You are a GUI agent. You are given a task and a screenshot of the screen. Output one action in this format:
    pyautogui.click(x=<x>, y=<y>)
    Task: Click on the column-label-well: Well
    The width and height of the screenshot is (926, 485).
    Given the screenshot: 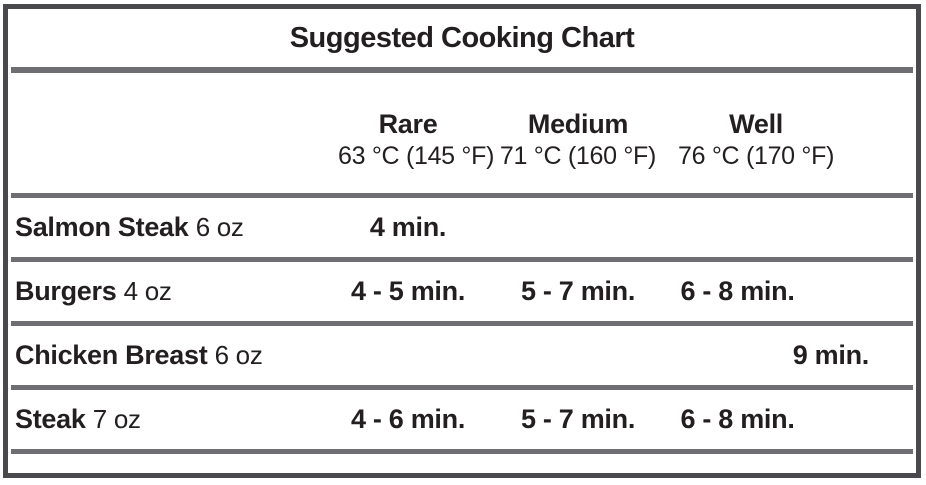 What is the action you would take?
    pyautogui.click(x=756, y=124)
    